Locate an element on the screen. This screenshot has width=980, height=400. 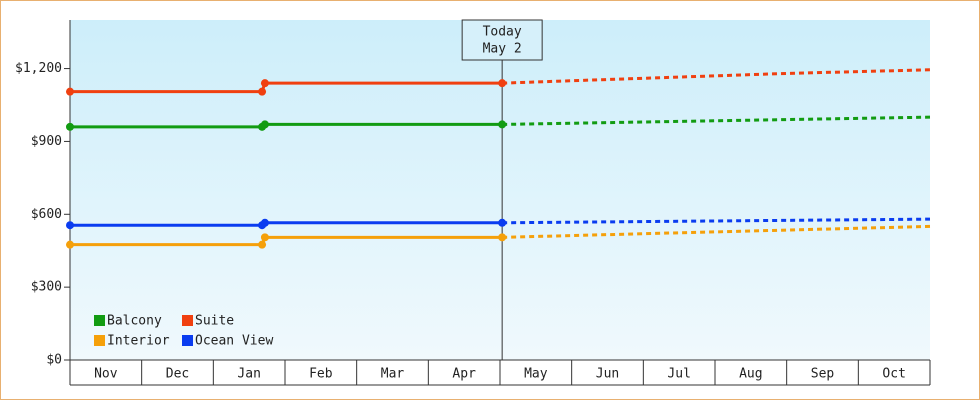
x-tick-label: Jan is located at coordinates (248, 374).